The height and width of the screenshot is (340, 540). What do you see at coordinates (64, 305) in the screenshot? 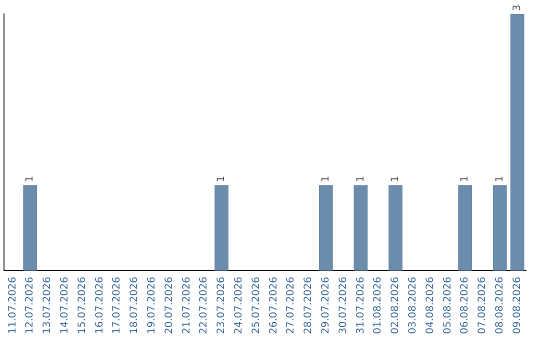
I see `x-tick-label: 14.07.2026` at bounding box center [64, 305].